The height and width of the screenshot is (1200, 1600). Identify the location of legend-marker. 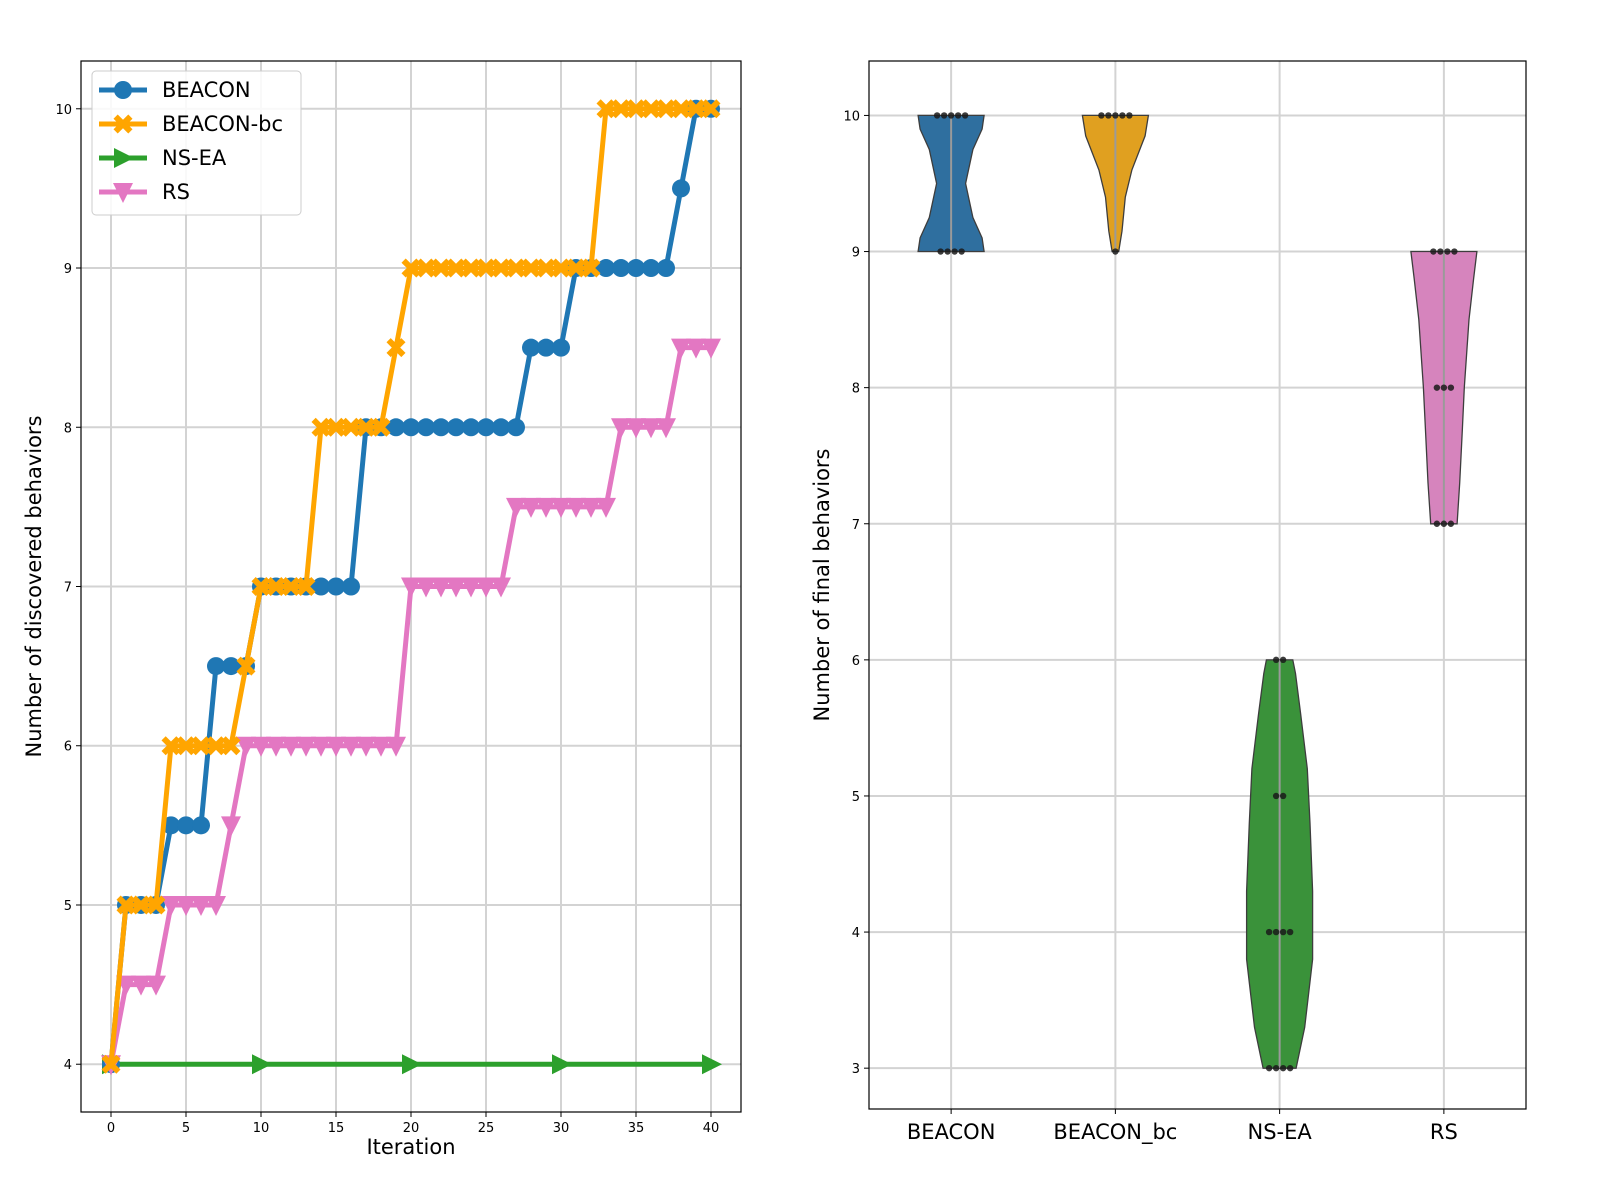
(123, 124).